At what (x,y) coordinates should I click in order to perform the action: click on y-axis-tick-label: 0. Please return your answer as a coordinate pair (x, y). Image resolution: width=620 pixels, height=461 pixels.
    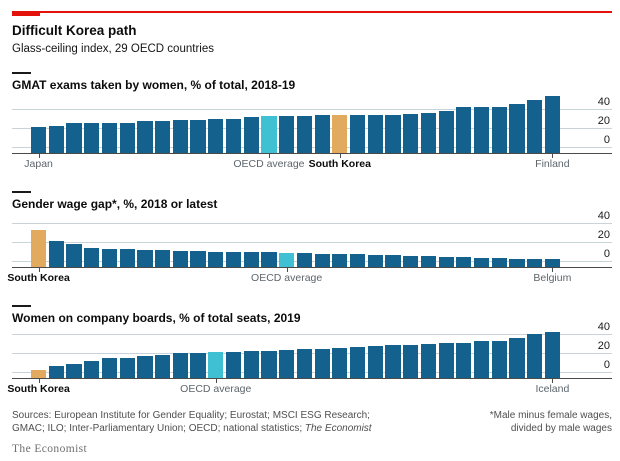
    Looking at the image, I should click on (606, 140).